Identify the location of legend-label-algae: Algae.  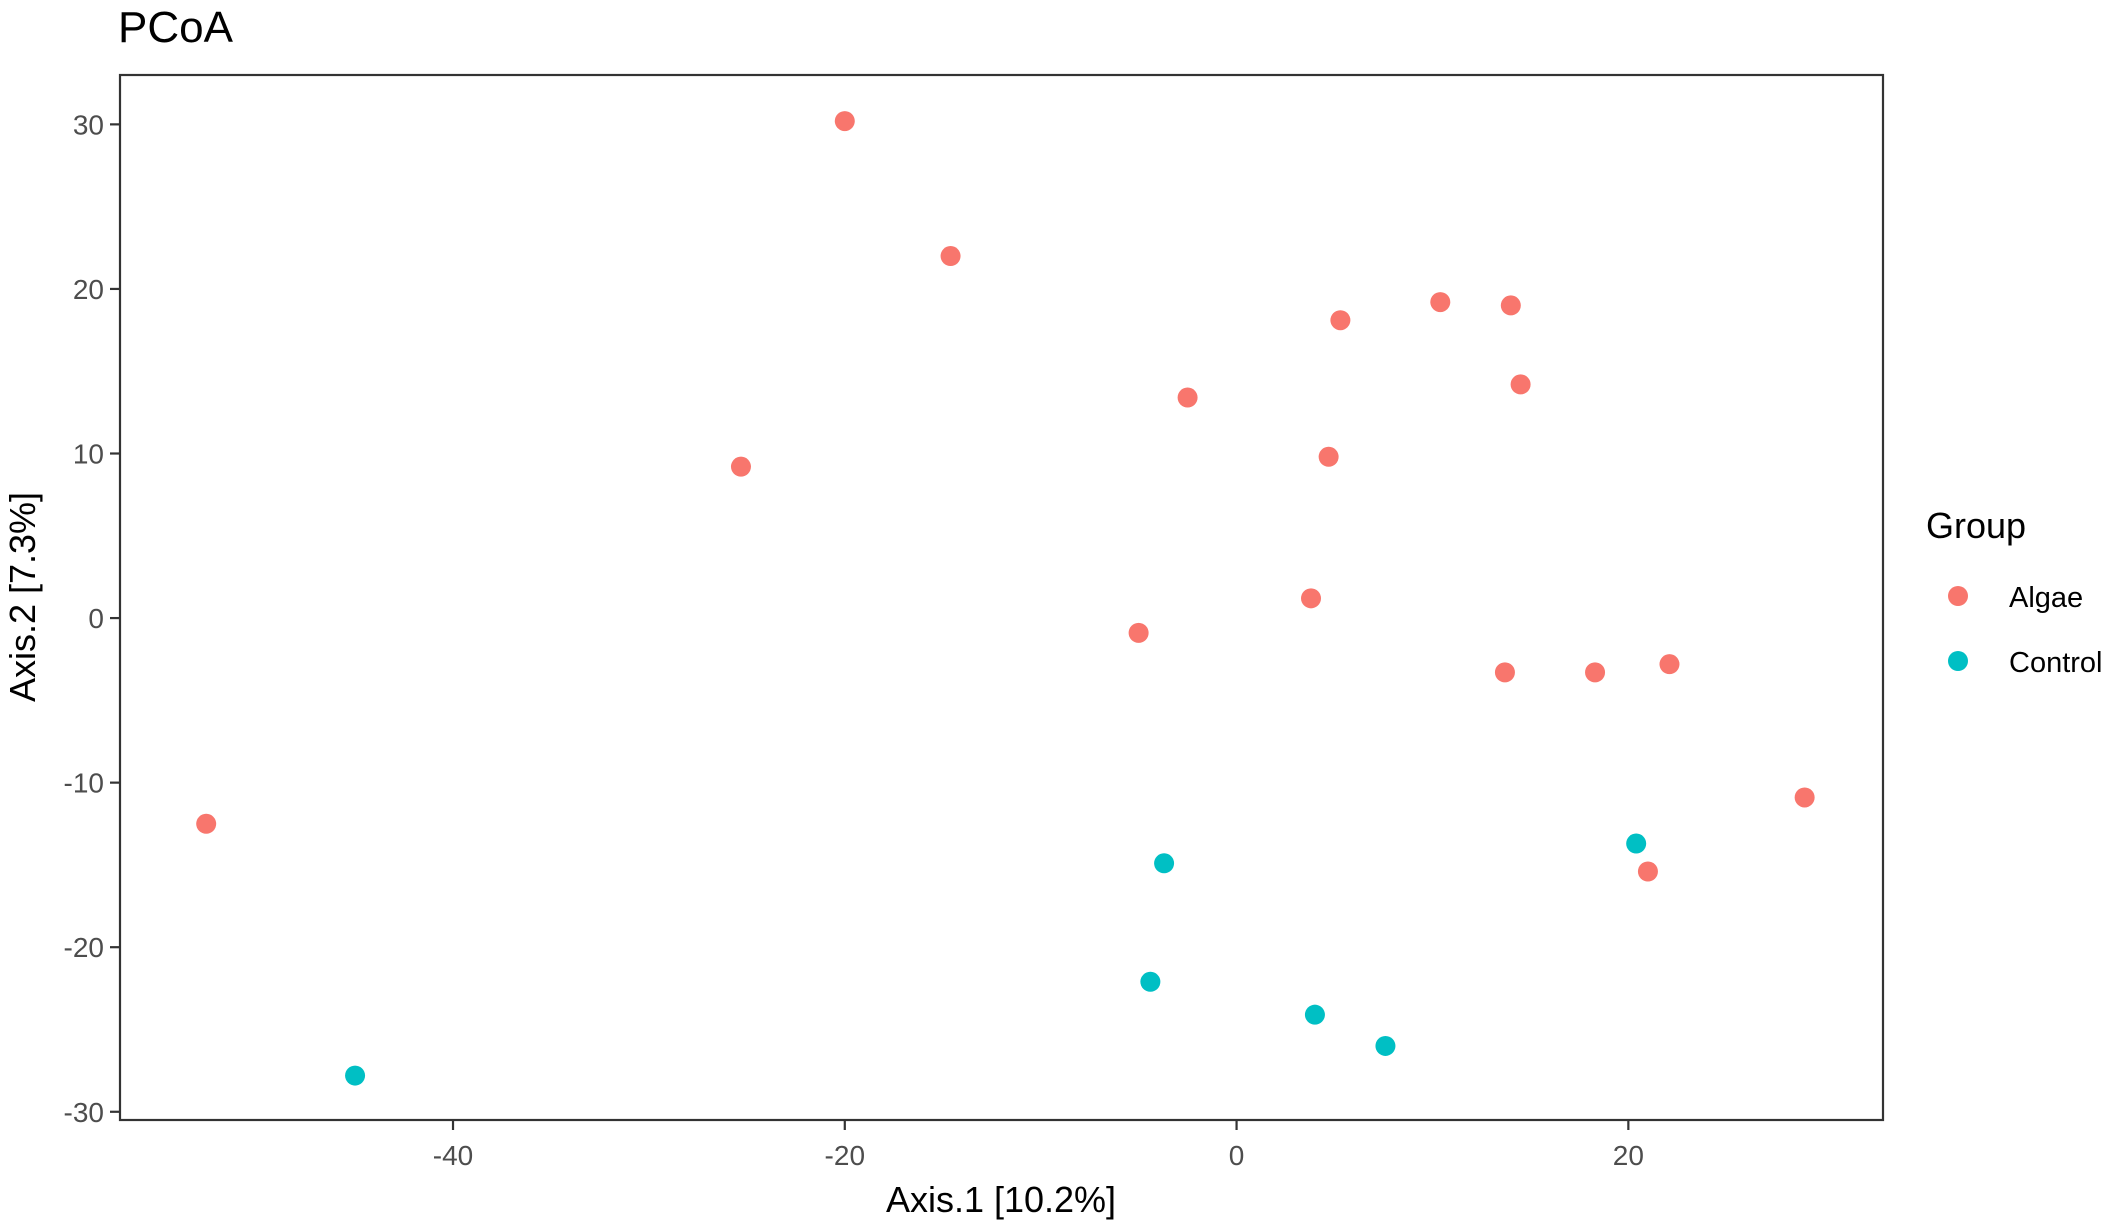
(2046, 598).